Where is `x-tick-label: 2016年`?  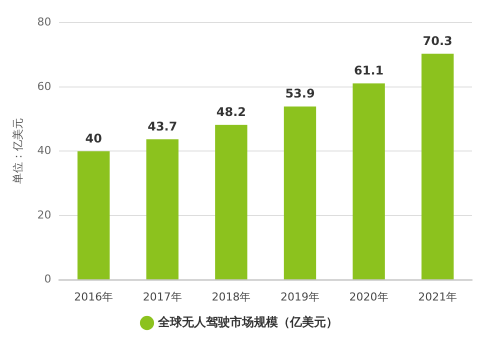
x-tick-label: 2016年 is located at coordinates (94, 297).